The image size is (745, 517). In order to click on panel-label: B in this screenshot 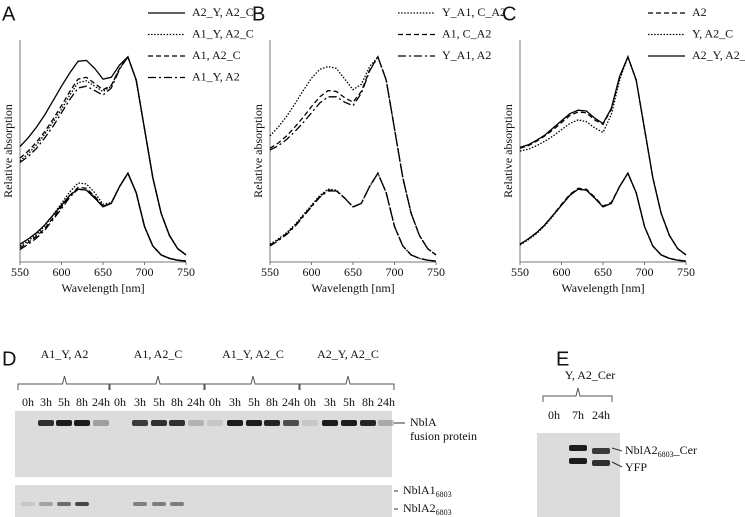, I will do `click(258, 14)`.